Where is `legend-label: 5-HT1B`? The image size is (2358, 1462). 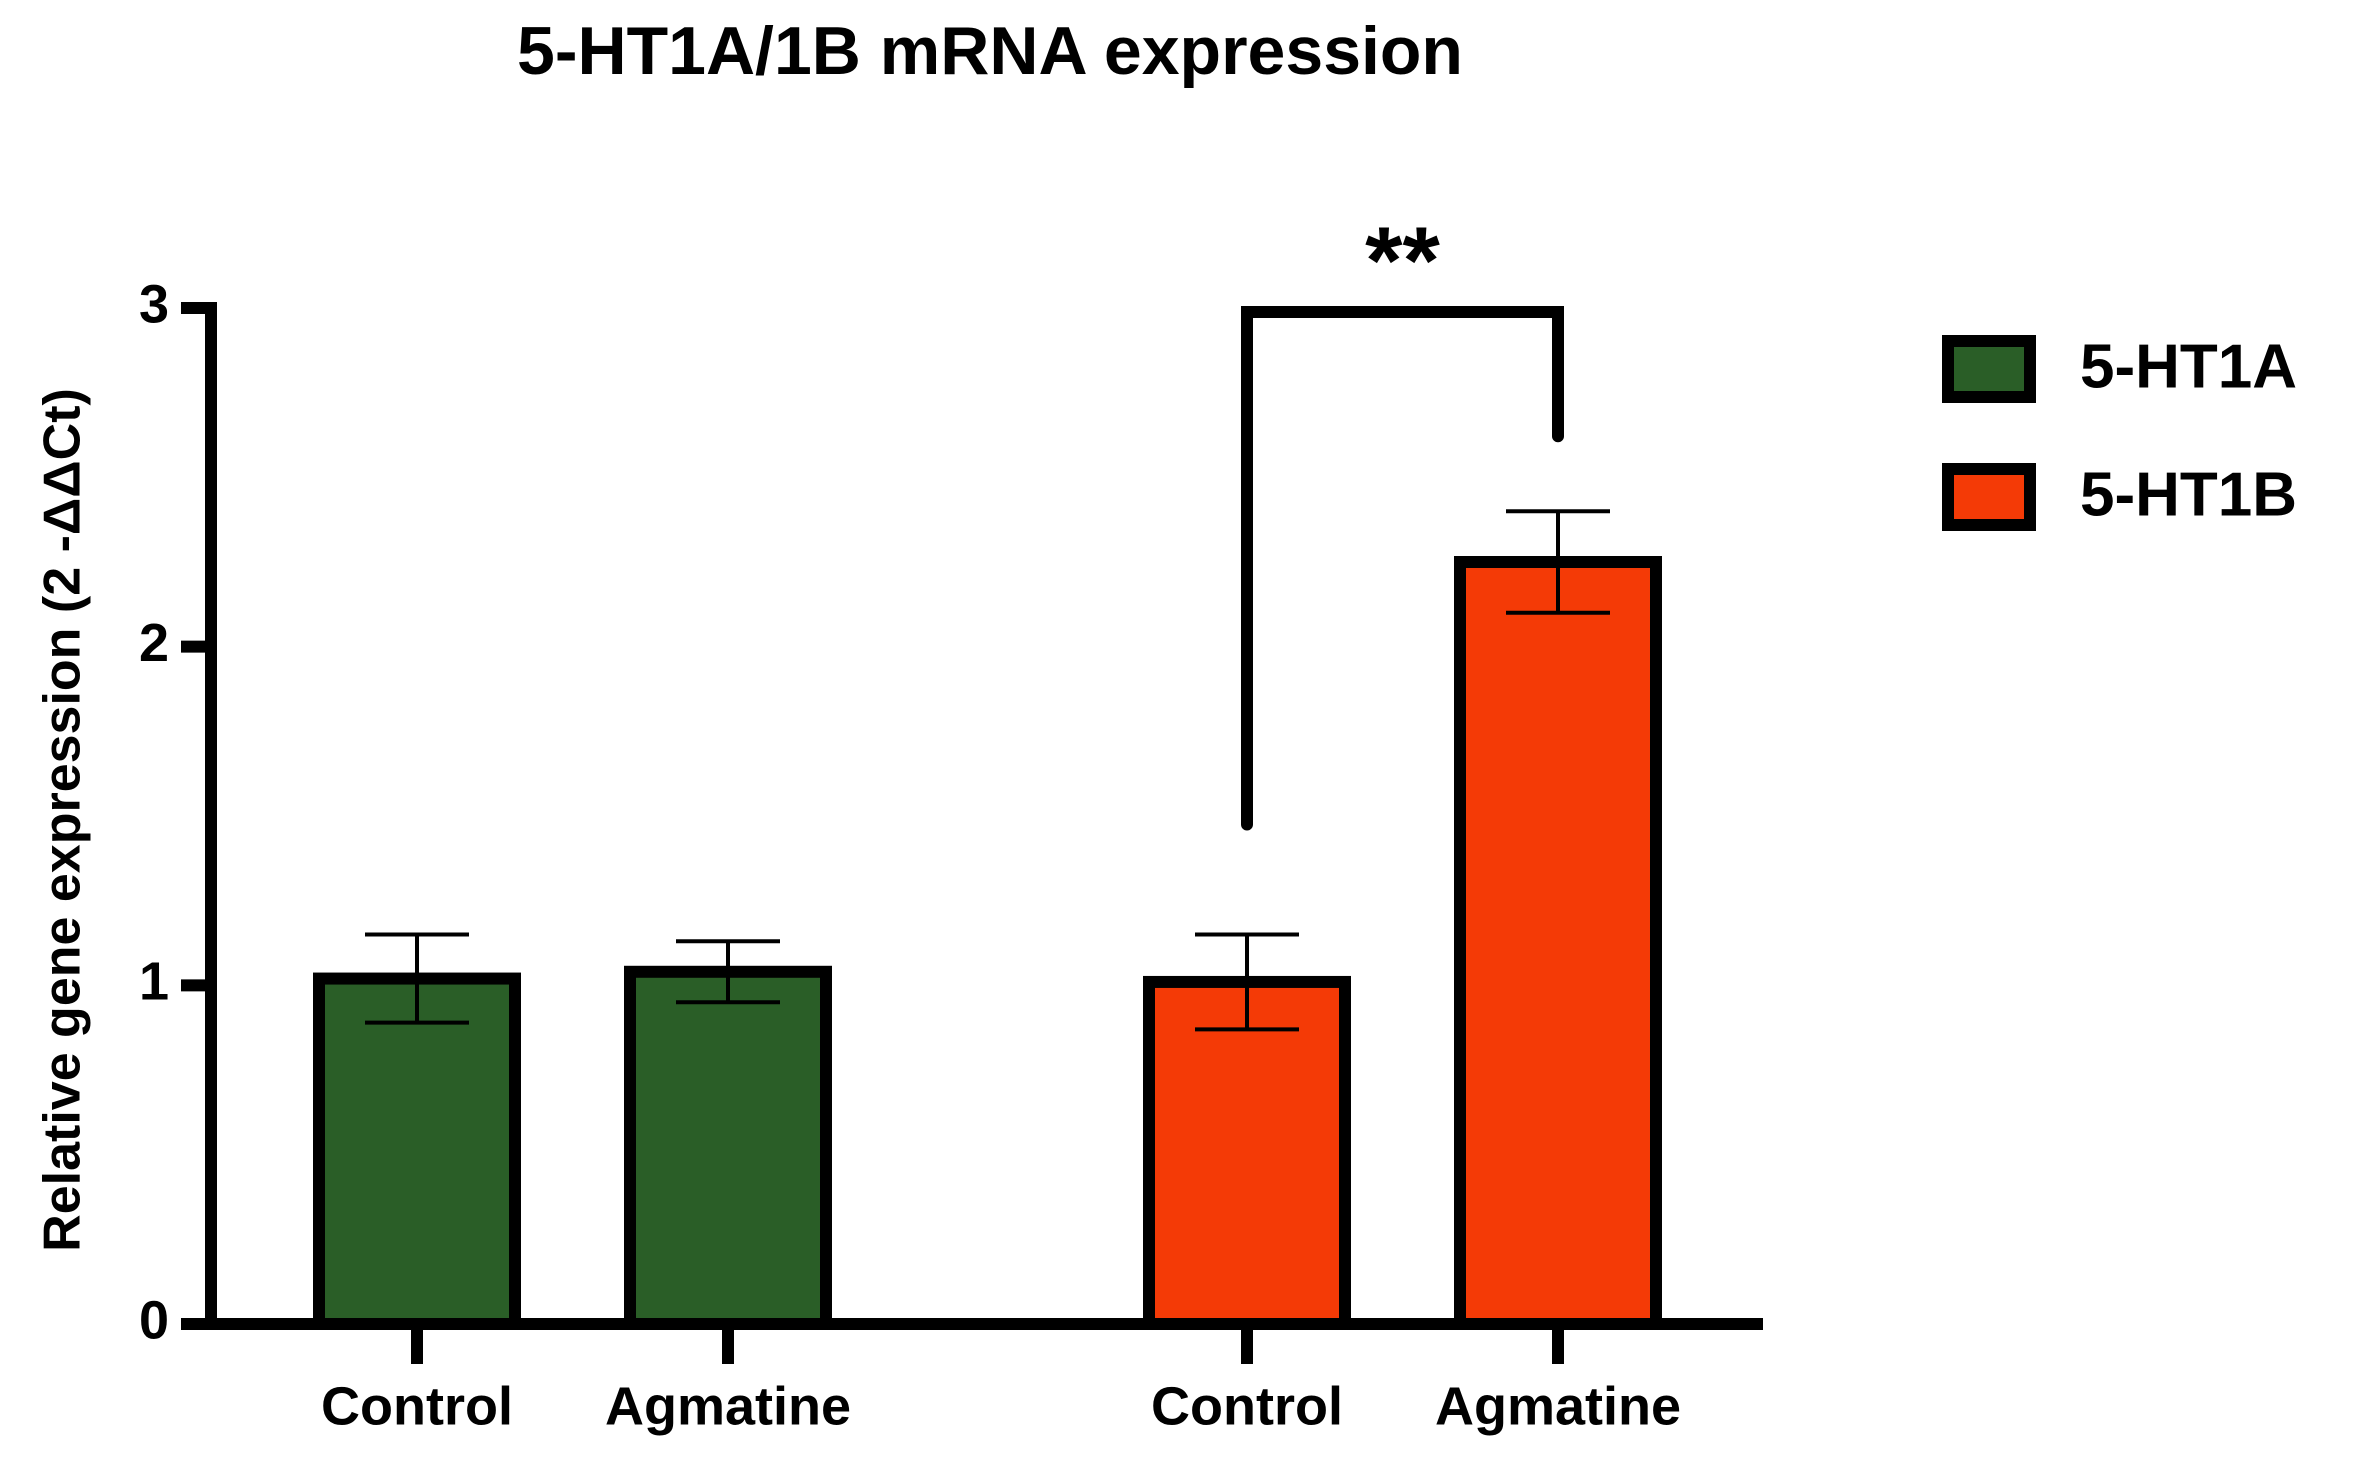 legend-label: 5-HT1B is located at coordinates (2188, 494).